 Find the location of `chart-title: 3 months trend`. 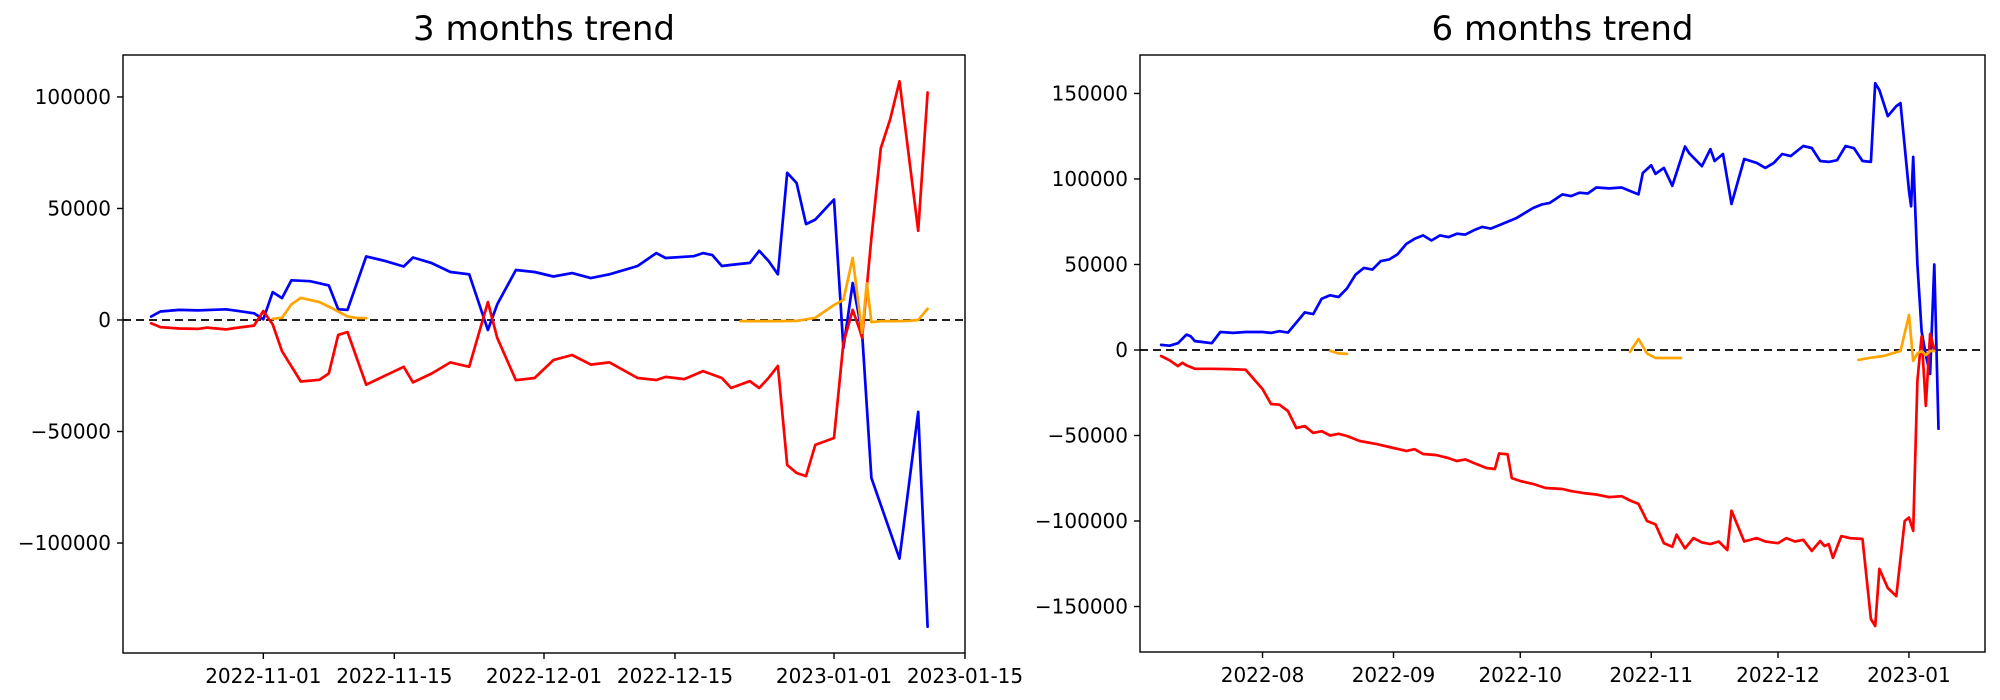

chart-title: 3 months trend is located at coordinates (544, 29).